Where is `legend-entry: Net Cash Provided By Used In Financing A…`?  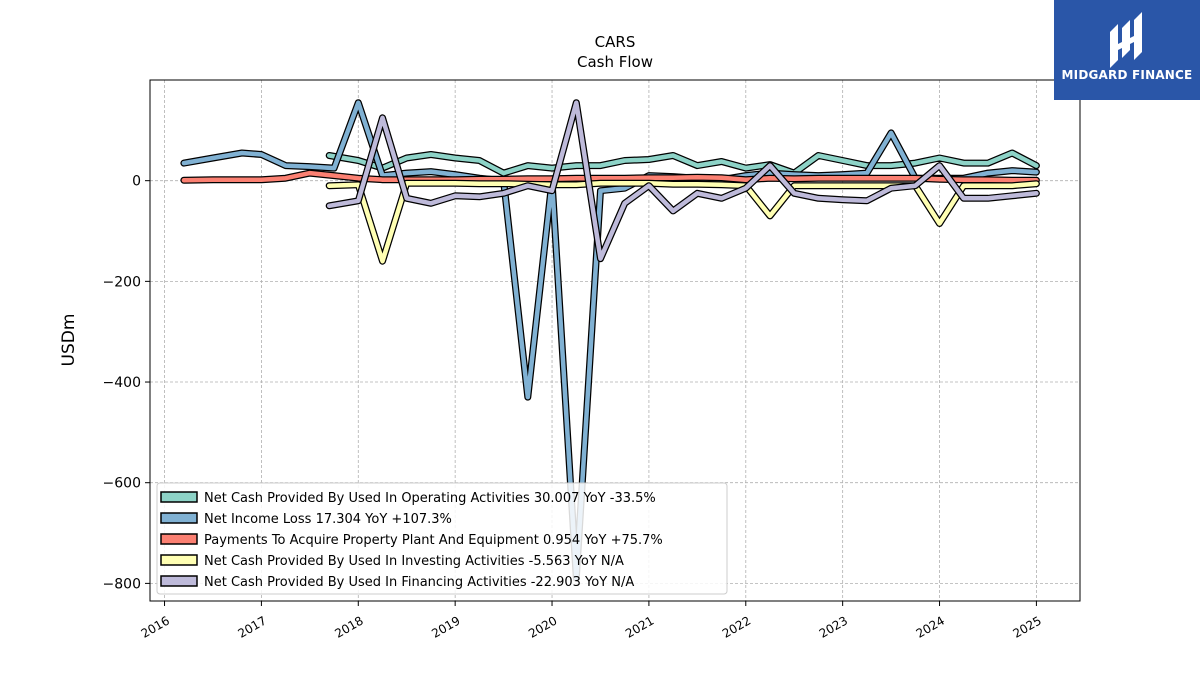
legend-entry: Net Cash Provided By Used In Financing A… is located at coordinates (419, 582).